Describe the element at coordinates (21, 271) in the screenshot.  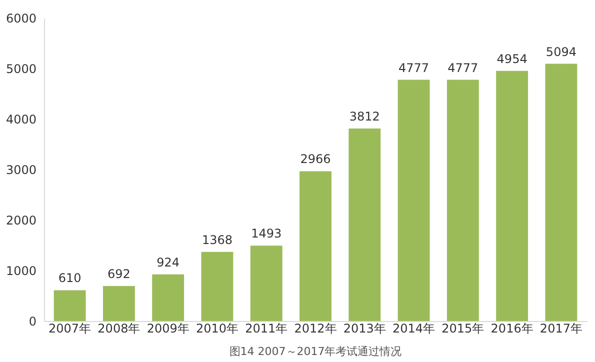
I see `y-tick-label: 1000` at that location.